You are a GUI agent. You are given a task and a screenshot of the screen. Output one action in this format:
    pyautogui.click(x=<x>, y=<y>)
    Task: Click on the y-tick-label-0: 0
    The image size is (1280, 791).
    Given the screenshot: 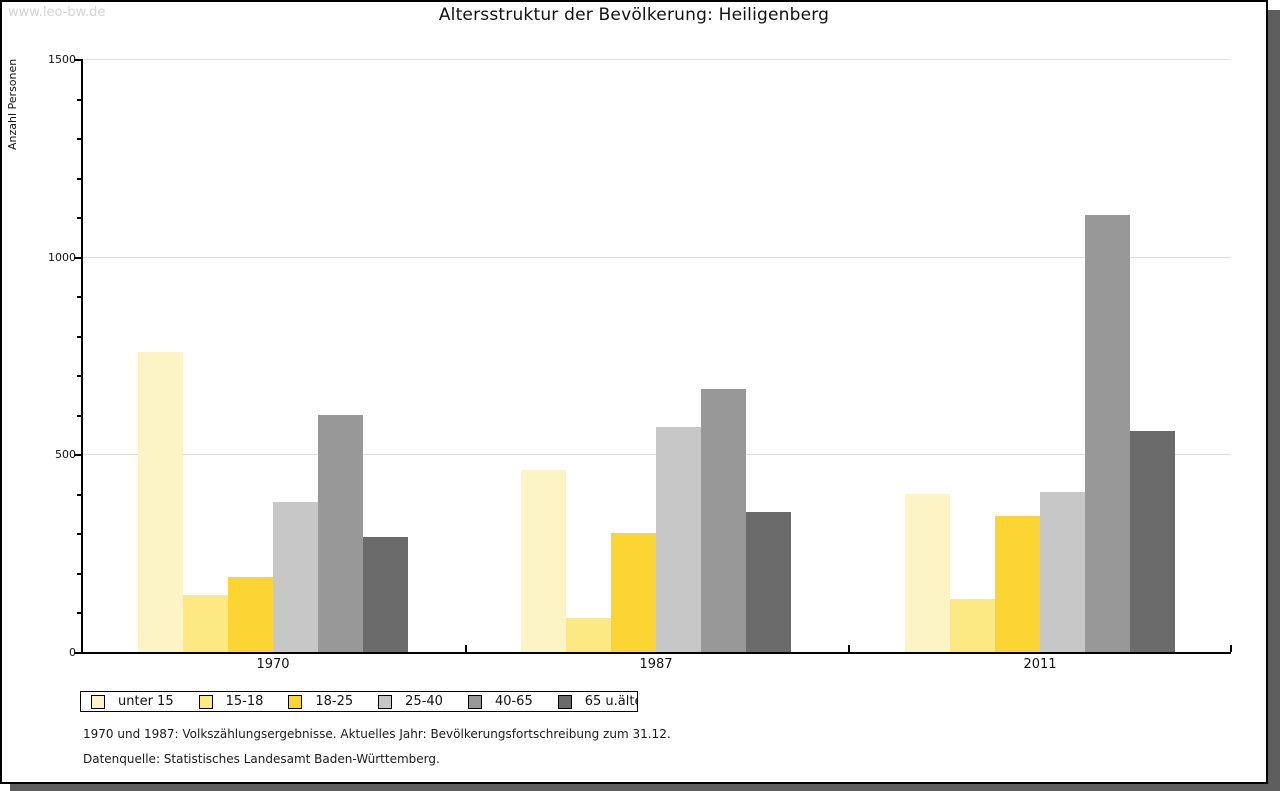 What is the action you would take?
    pyautogui.click(x=72, y=652)
    